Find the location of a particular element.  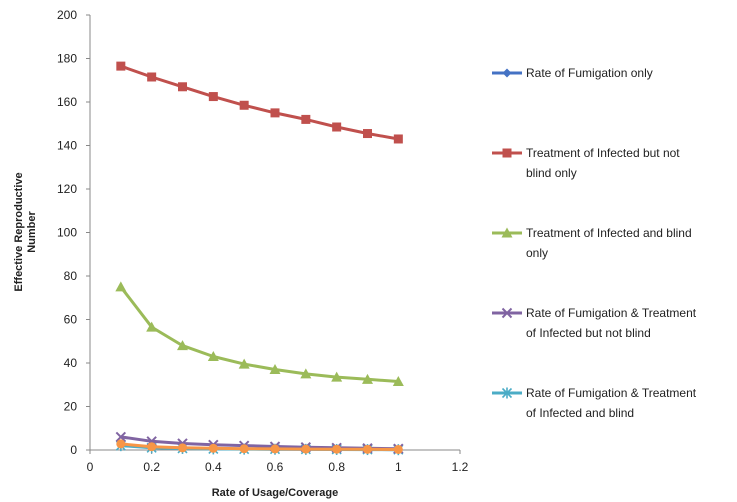

y-tick-label: 0 is located at coordinates (73, 450).